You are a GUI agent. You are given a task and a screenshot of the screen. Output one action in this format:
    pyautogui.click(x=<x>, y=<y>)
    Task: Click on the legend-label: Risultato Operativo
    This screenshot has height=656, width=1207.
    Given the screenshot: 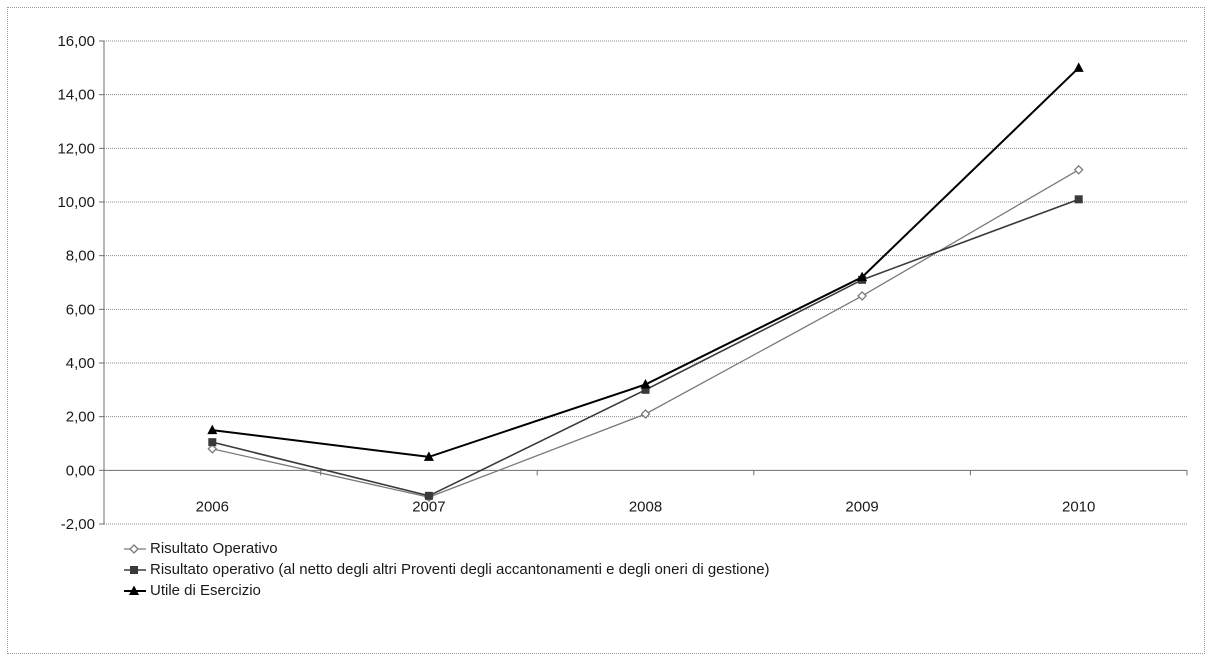 What is the action you would take?
    pyautogui.click(x=214, y=548)
    